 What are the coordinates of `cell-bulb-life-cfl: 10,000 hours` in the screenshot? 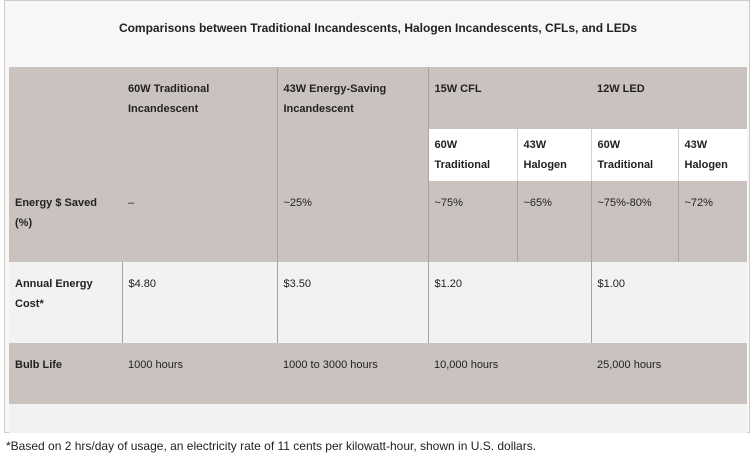 It's located at (509, 373).